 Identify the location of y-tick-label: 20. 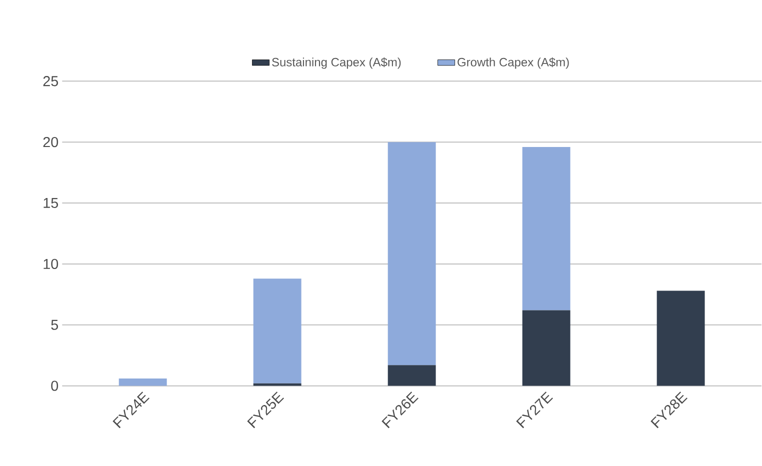
(50, 142).